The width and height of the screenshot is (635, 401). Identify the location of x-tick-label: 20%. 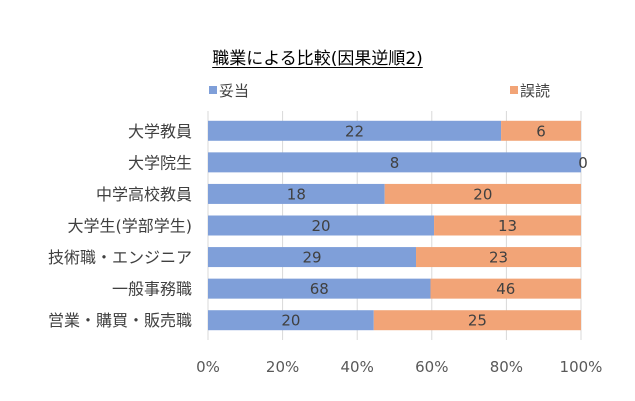
(282, 367).